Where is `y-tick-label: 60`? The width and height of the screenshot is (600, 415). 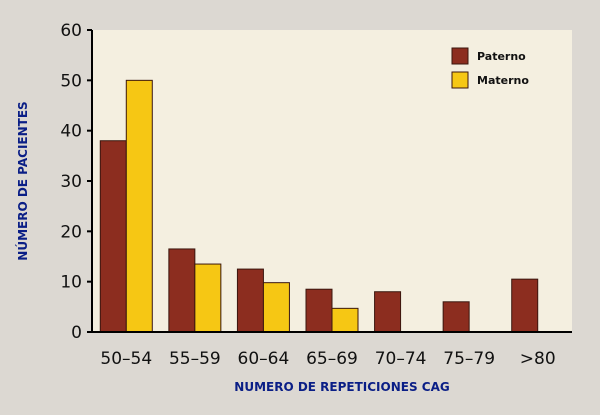 y-tick-label: 60 is located at coordinates (71, 31).